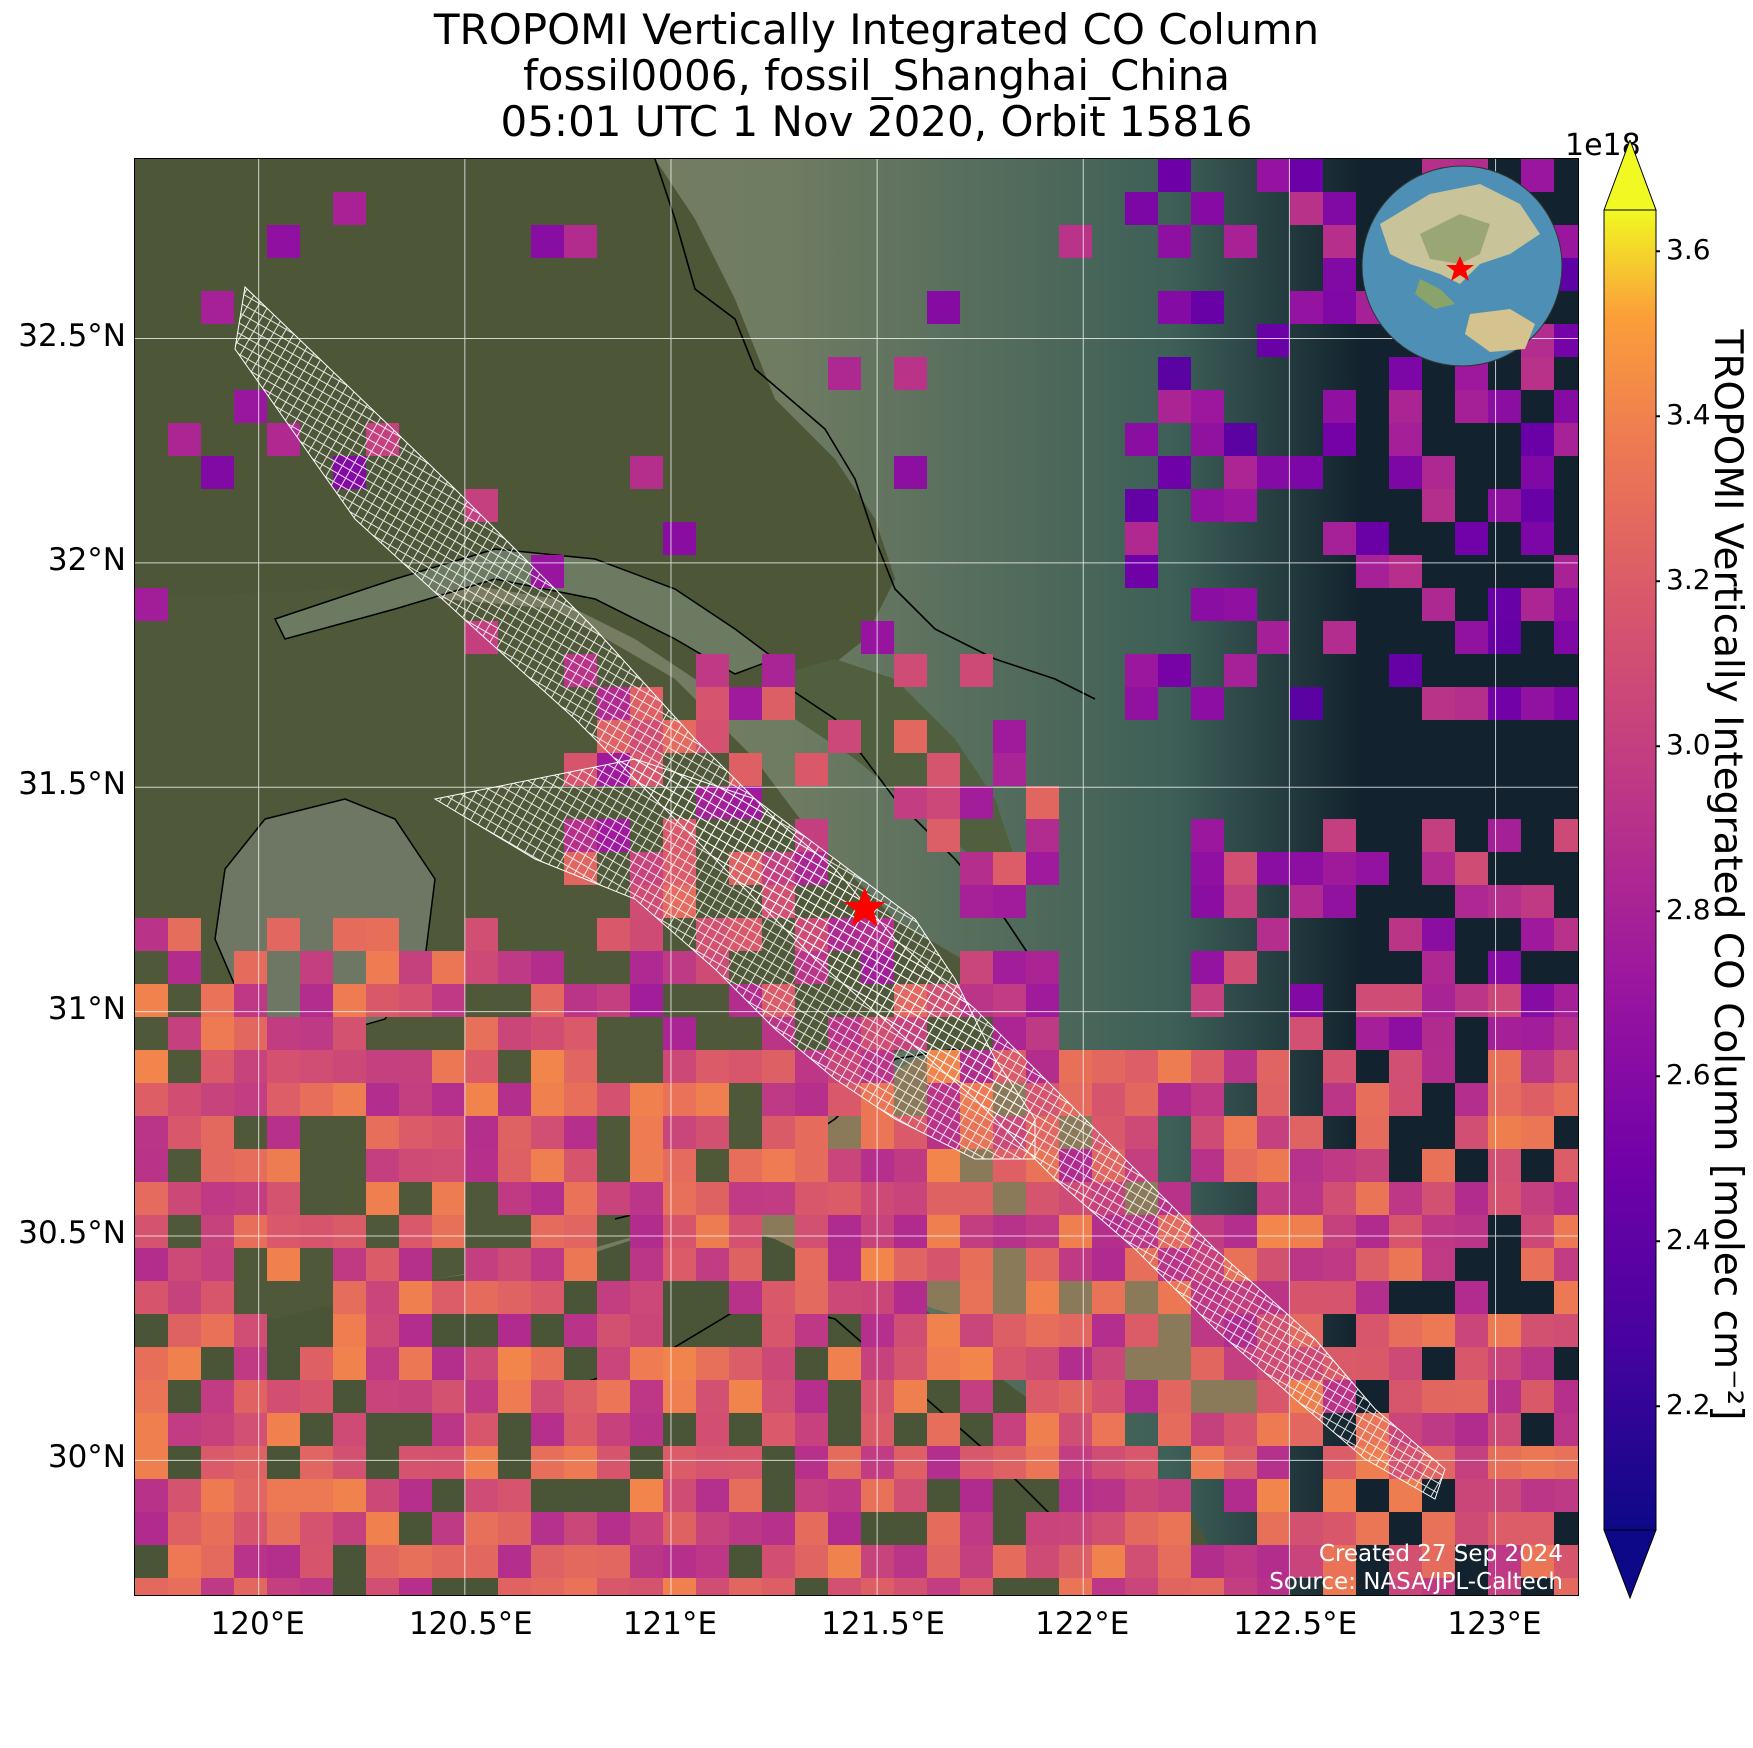 This screenshot has height=1748, width=1753. What do you see at coordinates (864, 907) in the screenshot?
I see `site-star-marker` at bounding box center [864, 907].